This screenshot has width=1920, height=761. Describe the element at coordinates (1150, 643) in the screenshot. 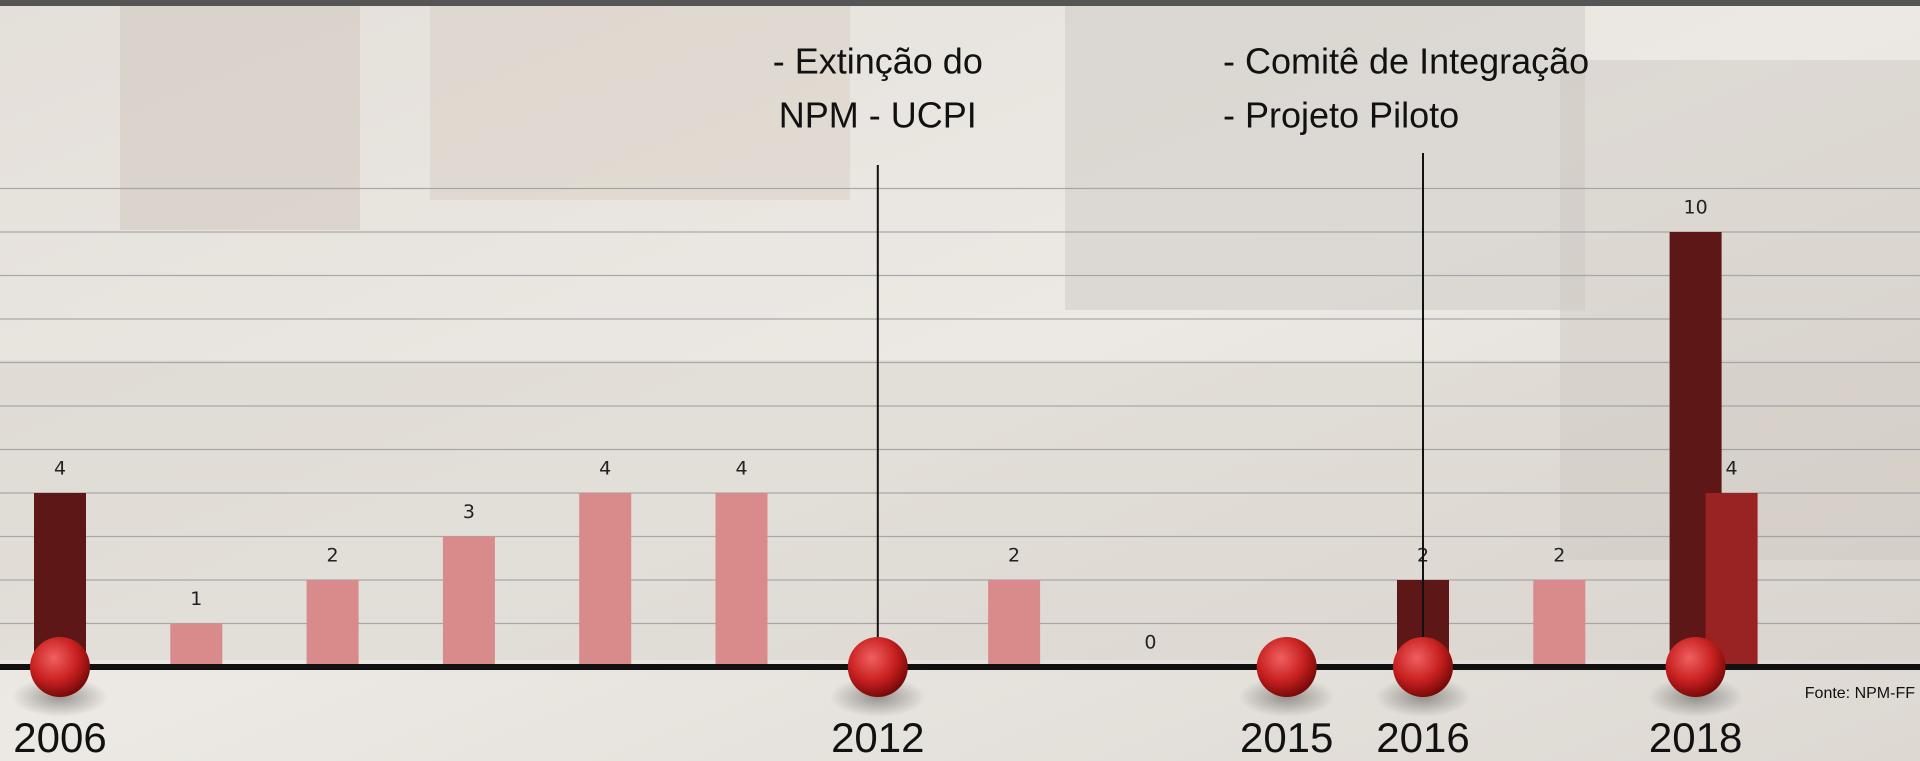

I see `value-label: 0` at that location.